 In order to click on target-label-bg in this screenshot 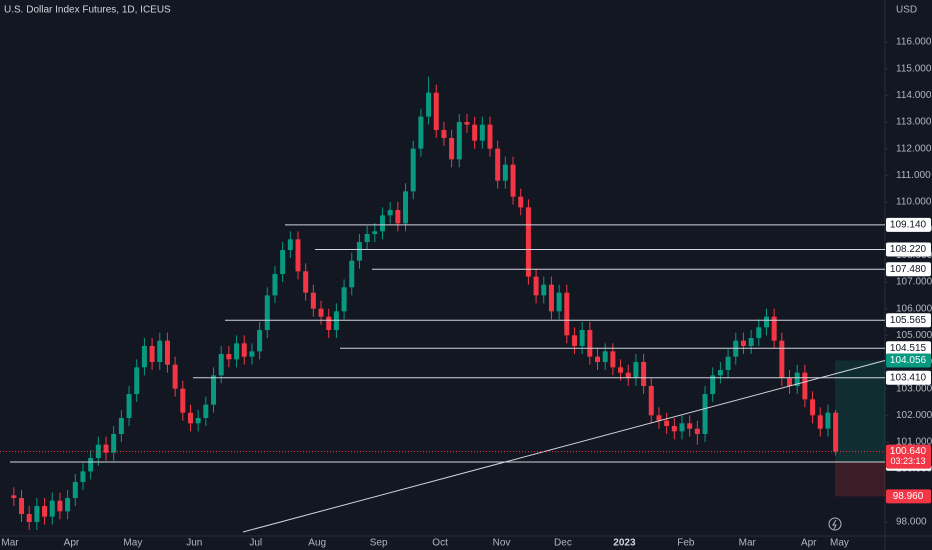, I will do `click(908, 360)`.